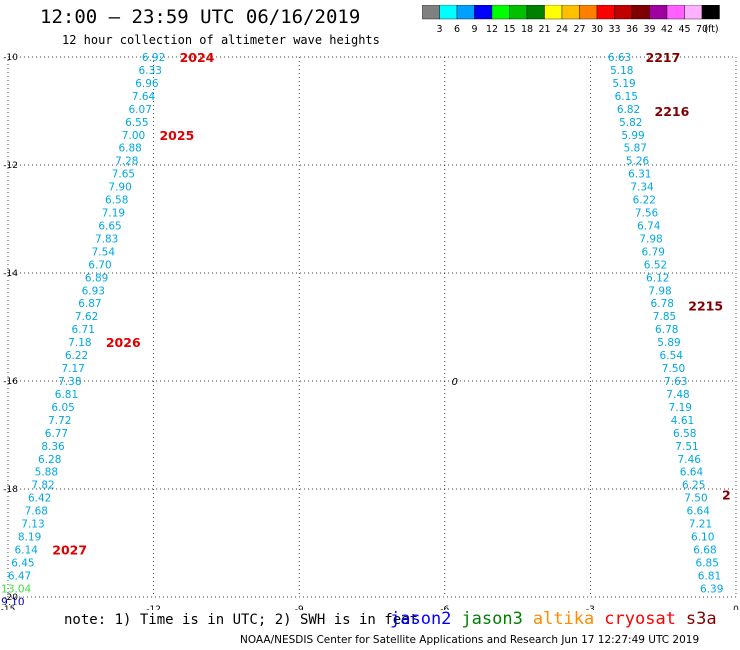 Image resolution: width=740 pixels, height=650 pixels. What do you see at coordinates (558, 619) in the screenshot?
I see `satellite-legend: jason2 jason3 altika cryosat s3a` at bounding box center [558, 619].